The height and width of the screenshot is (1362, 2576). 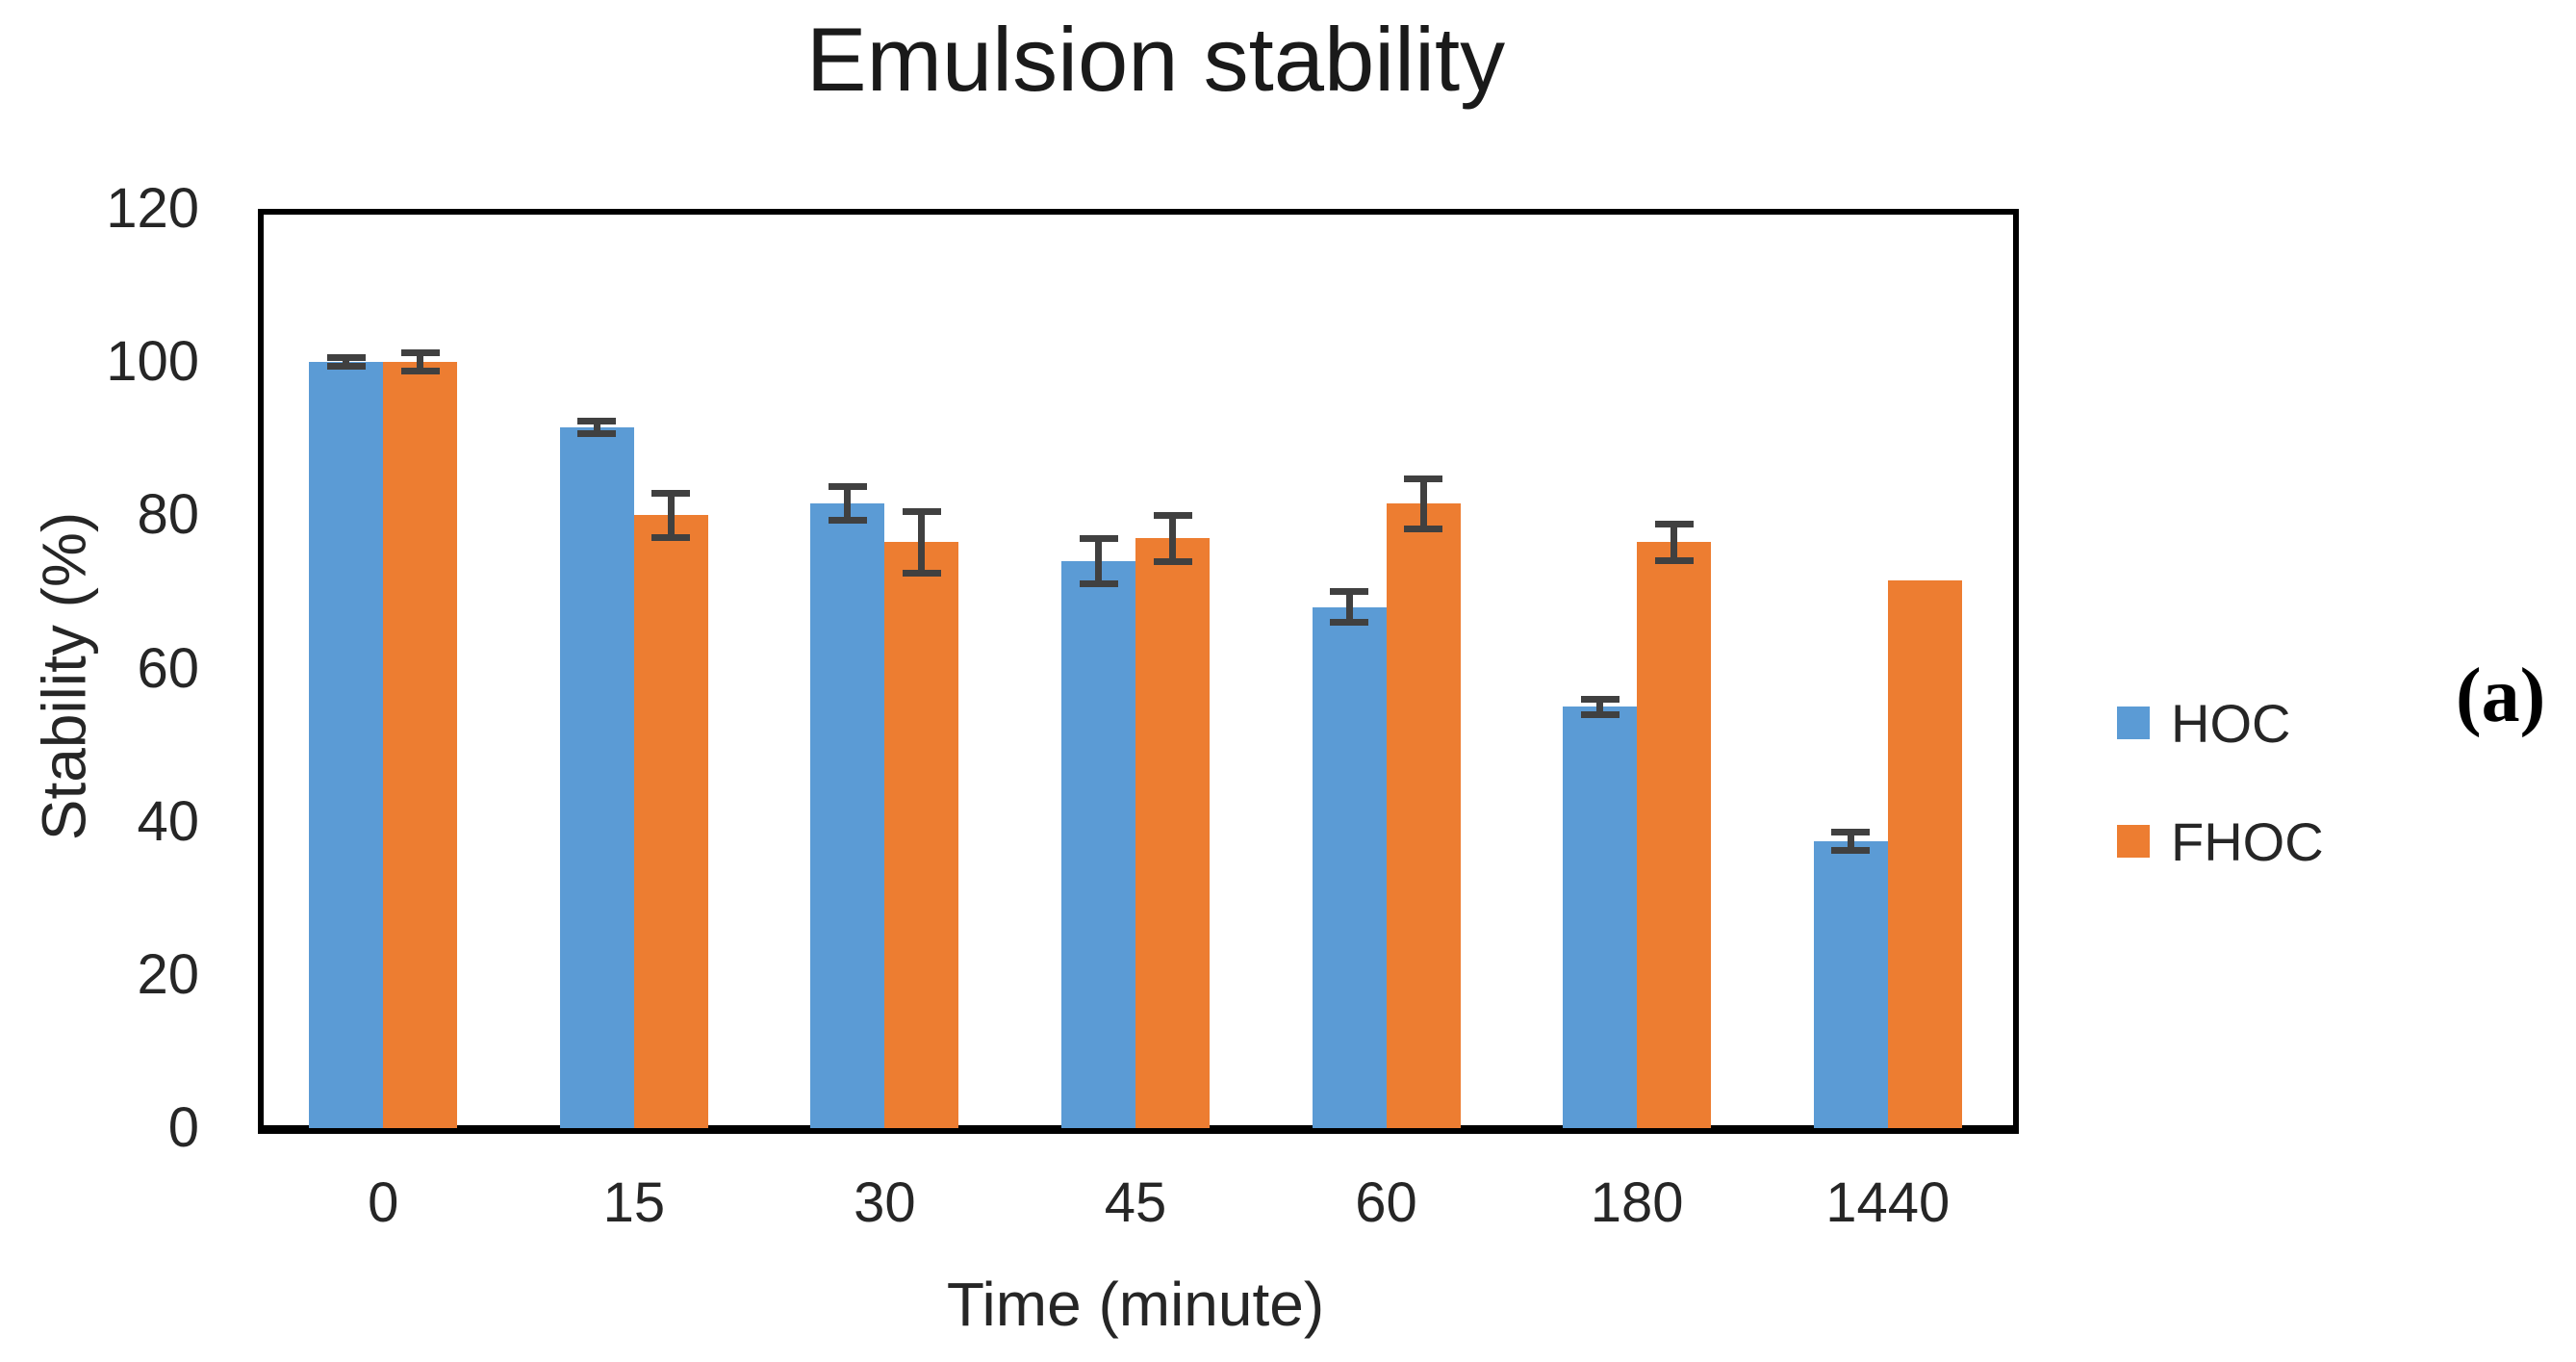 What do you see at coordinates (152, 208) in the screenshot?
I see `y-tick-label: 120` at bounding box center [152, 208].